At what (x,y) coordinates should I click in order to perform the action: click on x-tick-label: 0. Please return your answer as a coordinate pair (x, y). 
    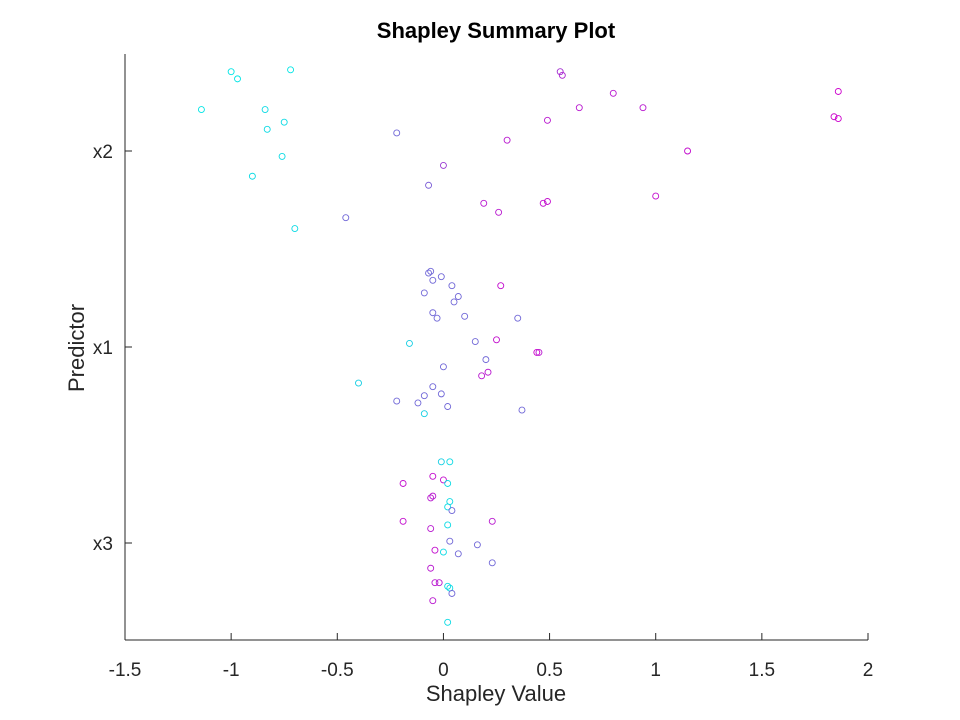
    Looking at the image, I should click on (443, 670).